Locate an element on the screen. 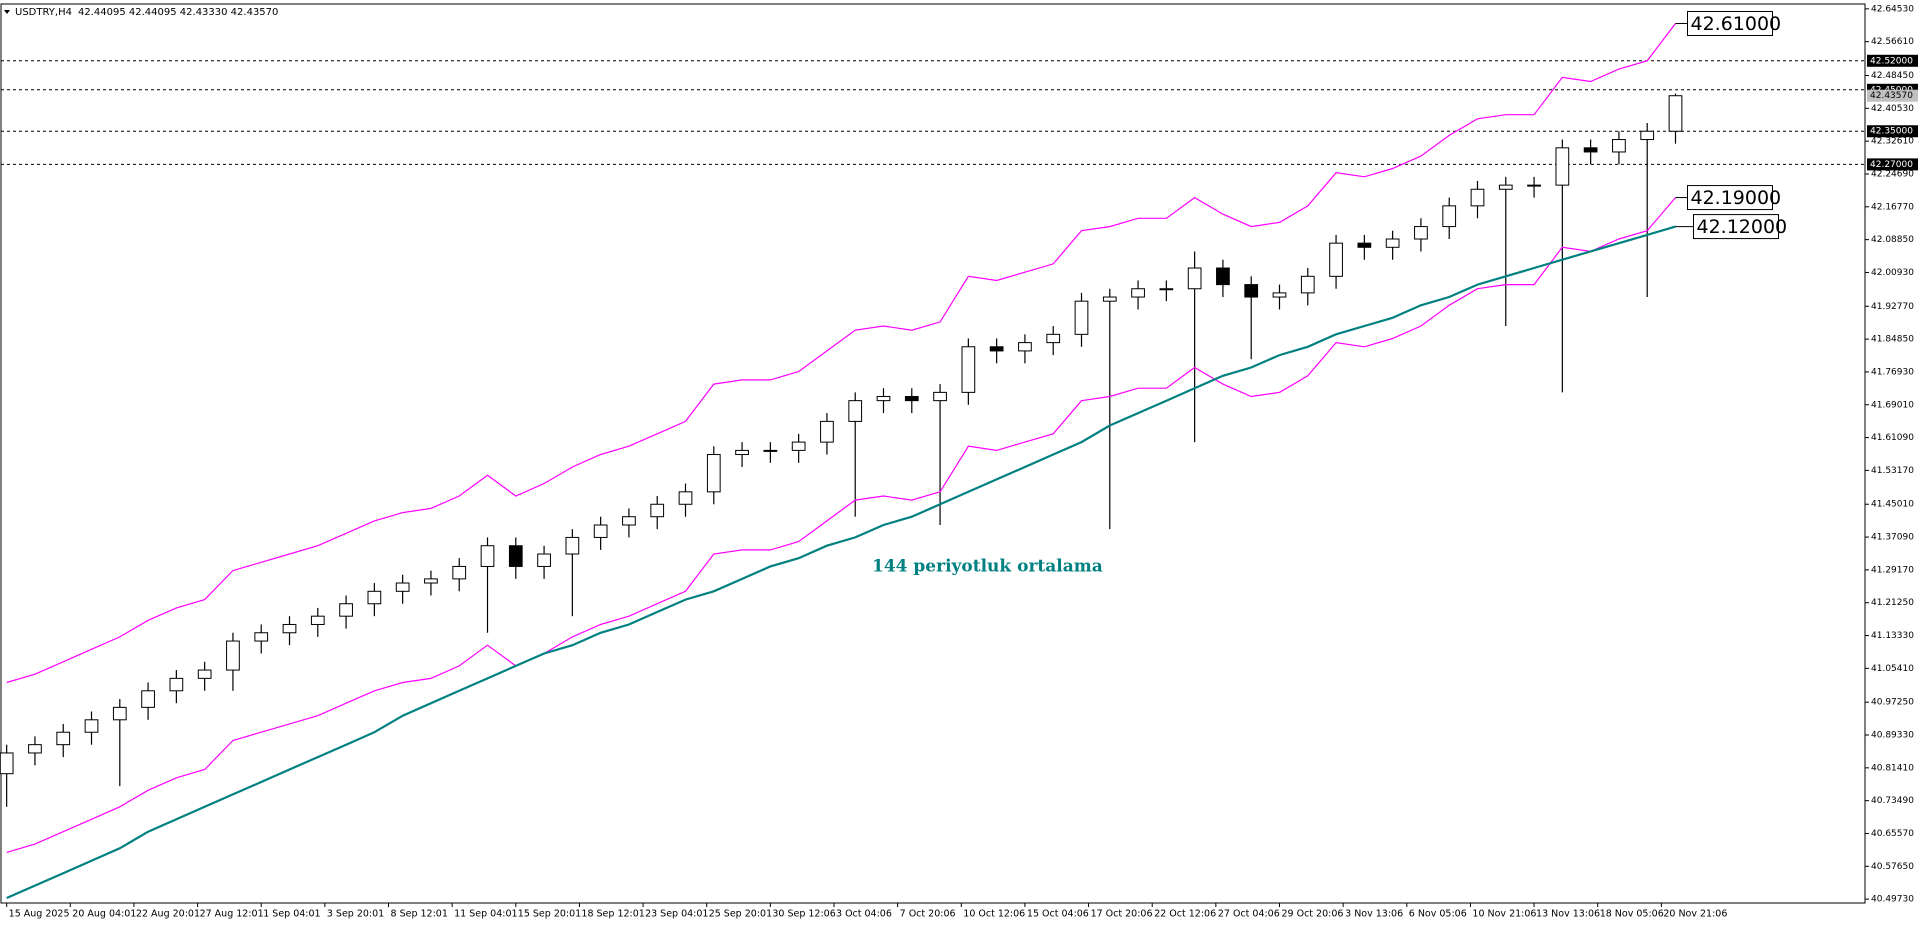 Image resolution: width=1920 pixels, height=927 pixels. menu-triangle is located at coordinates (7, 12).